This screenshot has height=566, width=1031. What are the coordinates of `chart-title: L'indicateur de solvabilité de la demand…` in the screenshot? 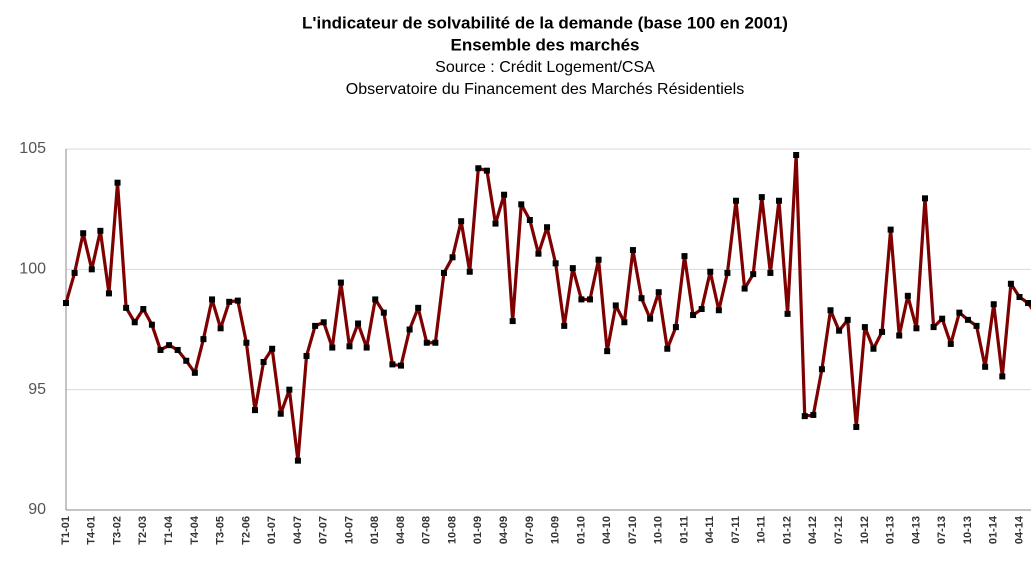 It's located at (545, 22).